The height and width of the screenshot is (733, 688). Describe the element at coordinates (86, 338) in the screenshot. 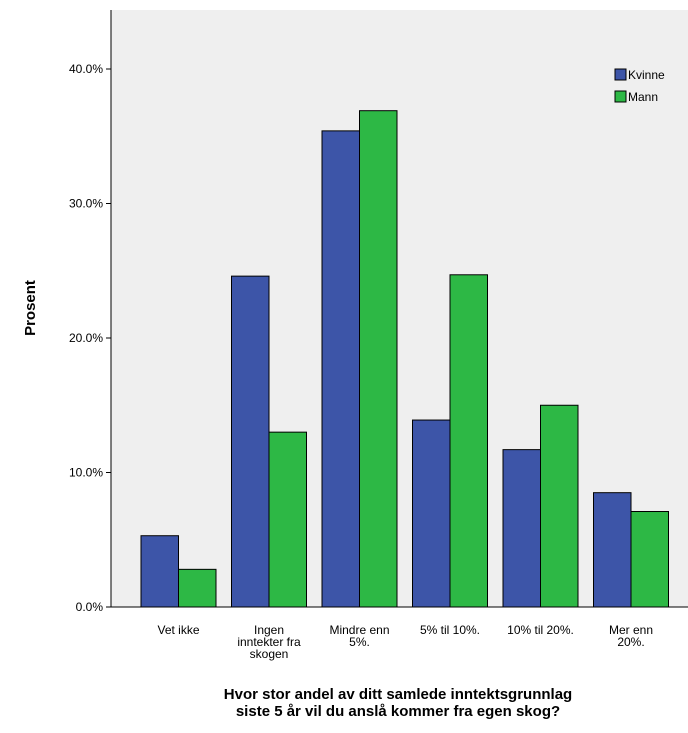

I see `y-tick-label: 20.0%` at that location.